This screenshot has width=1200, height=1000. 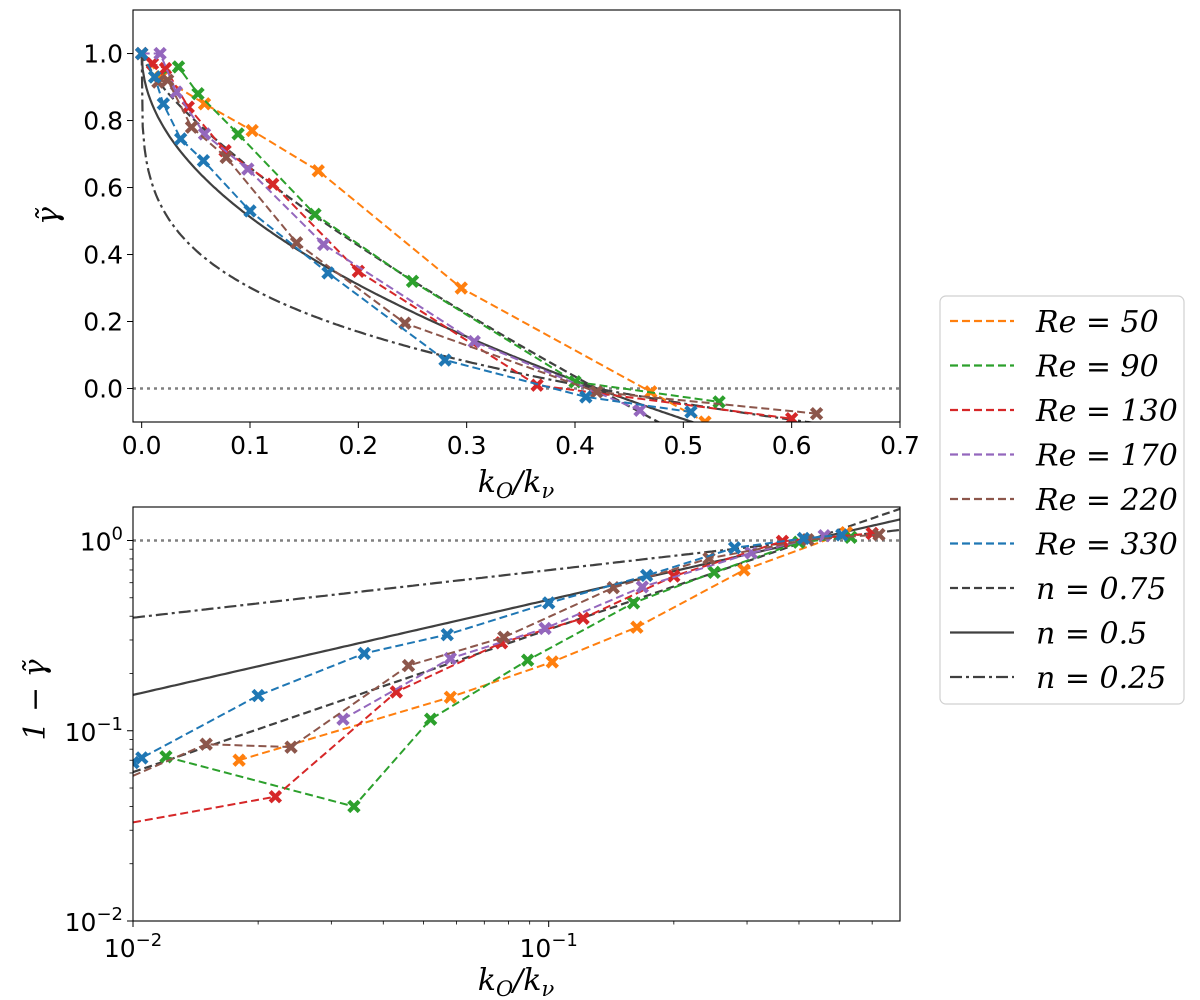 What do you see at coordinates (516, 484) in the screenshot?
I see `top-x-axis-label: kO/kν` at bounding box center [516, 484].